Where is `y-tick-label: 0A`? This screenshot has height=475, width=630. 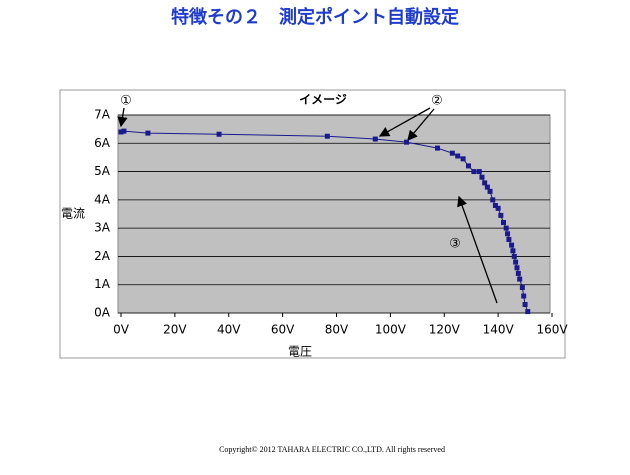 y-tick-label: 0A is located at coordinates (102, 313).